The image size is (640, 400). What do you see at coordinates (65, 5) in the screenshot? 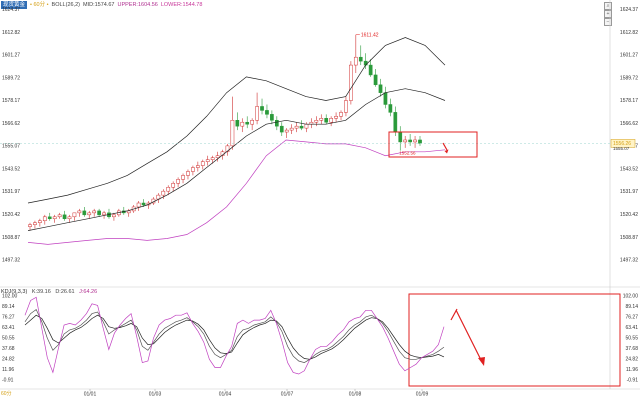
I see `boll-indicator-name: BOLL(26,2)` at bounding box center [65, 5].